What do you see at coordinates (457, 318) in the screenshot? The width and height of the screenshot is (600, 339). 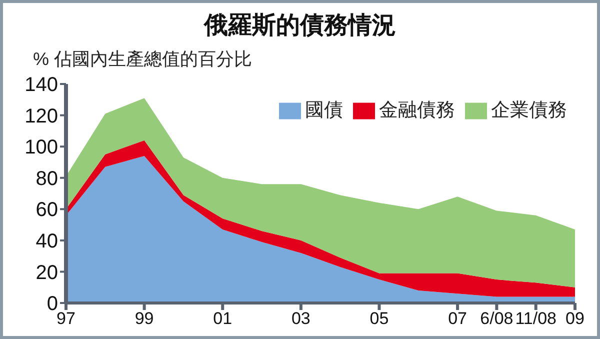 I see `x-tick-label: 07` at bounding box center [457, 318].